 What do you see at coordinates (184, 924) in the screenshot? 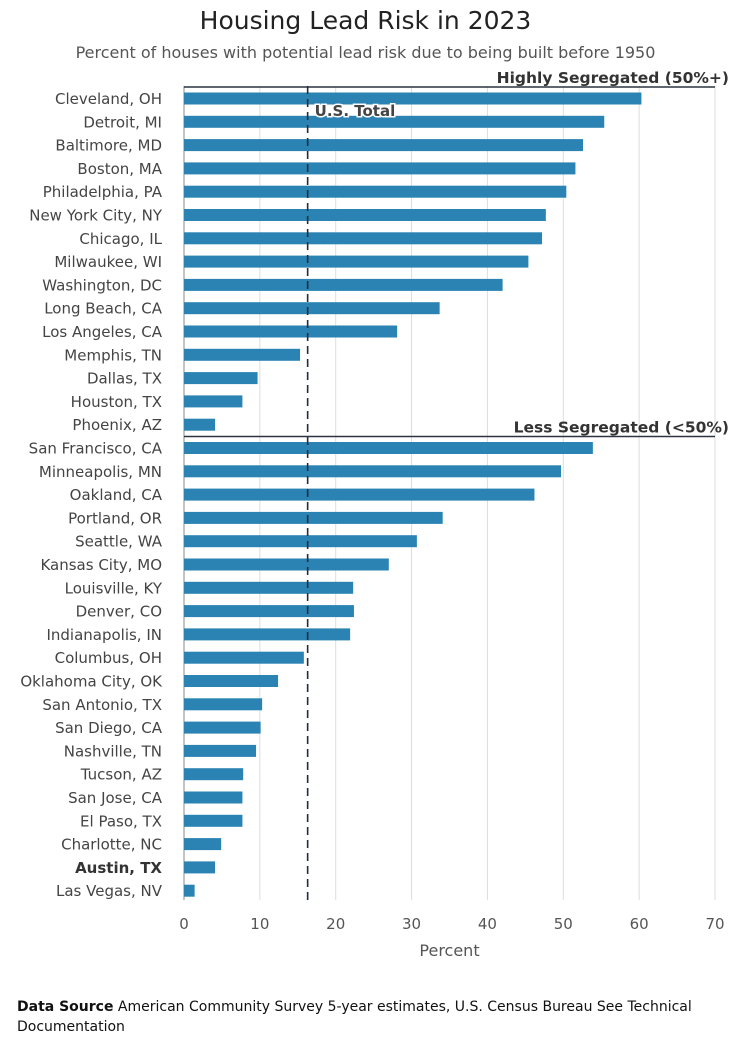
I see `x-tick-label: 0` at bounding box center [184, 924].